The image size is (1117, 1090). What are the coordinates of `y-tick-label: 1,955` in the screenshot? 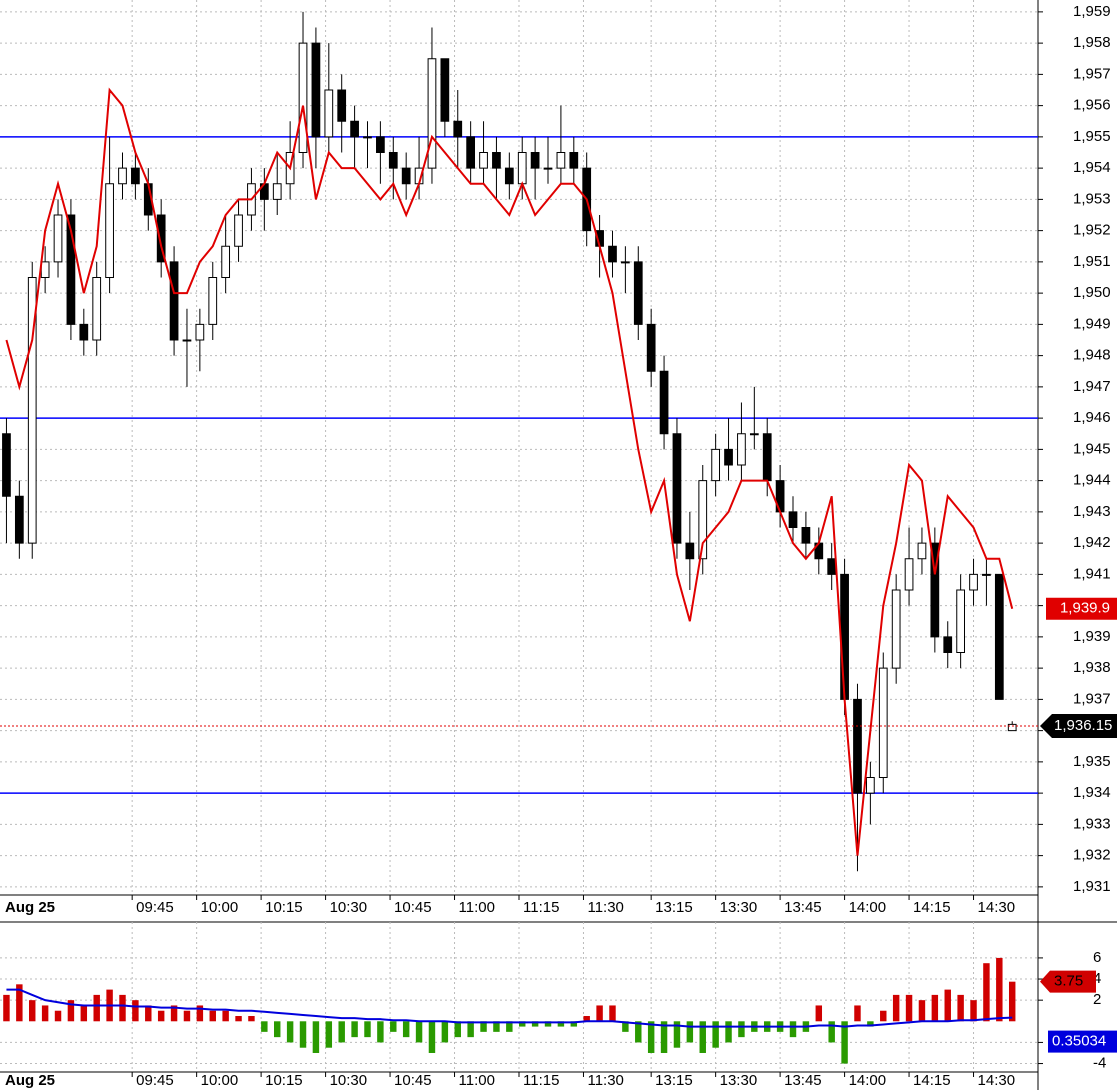 It's located at (1092, 136).